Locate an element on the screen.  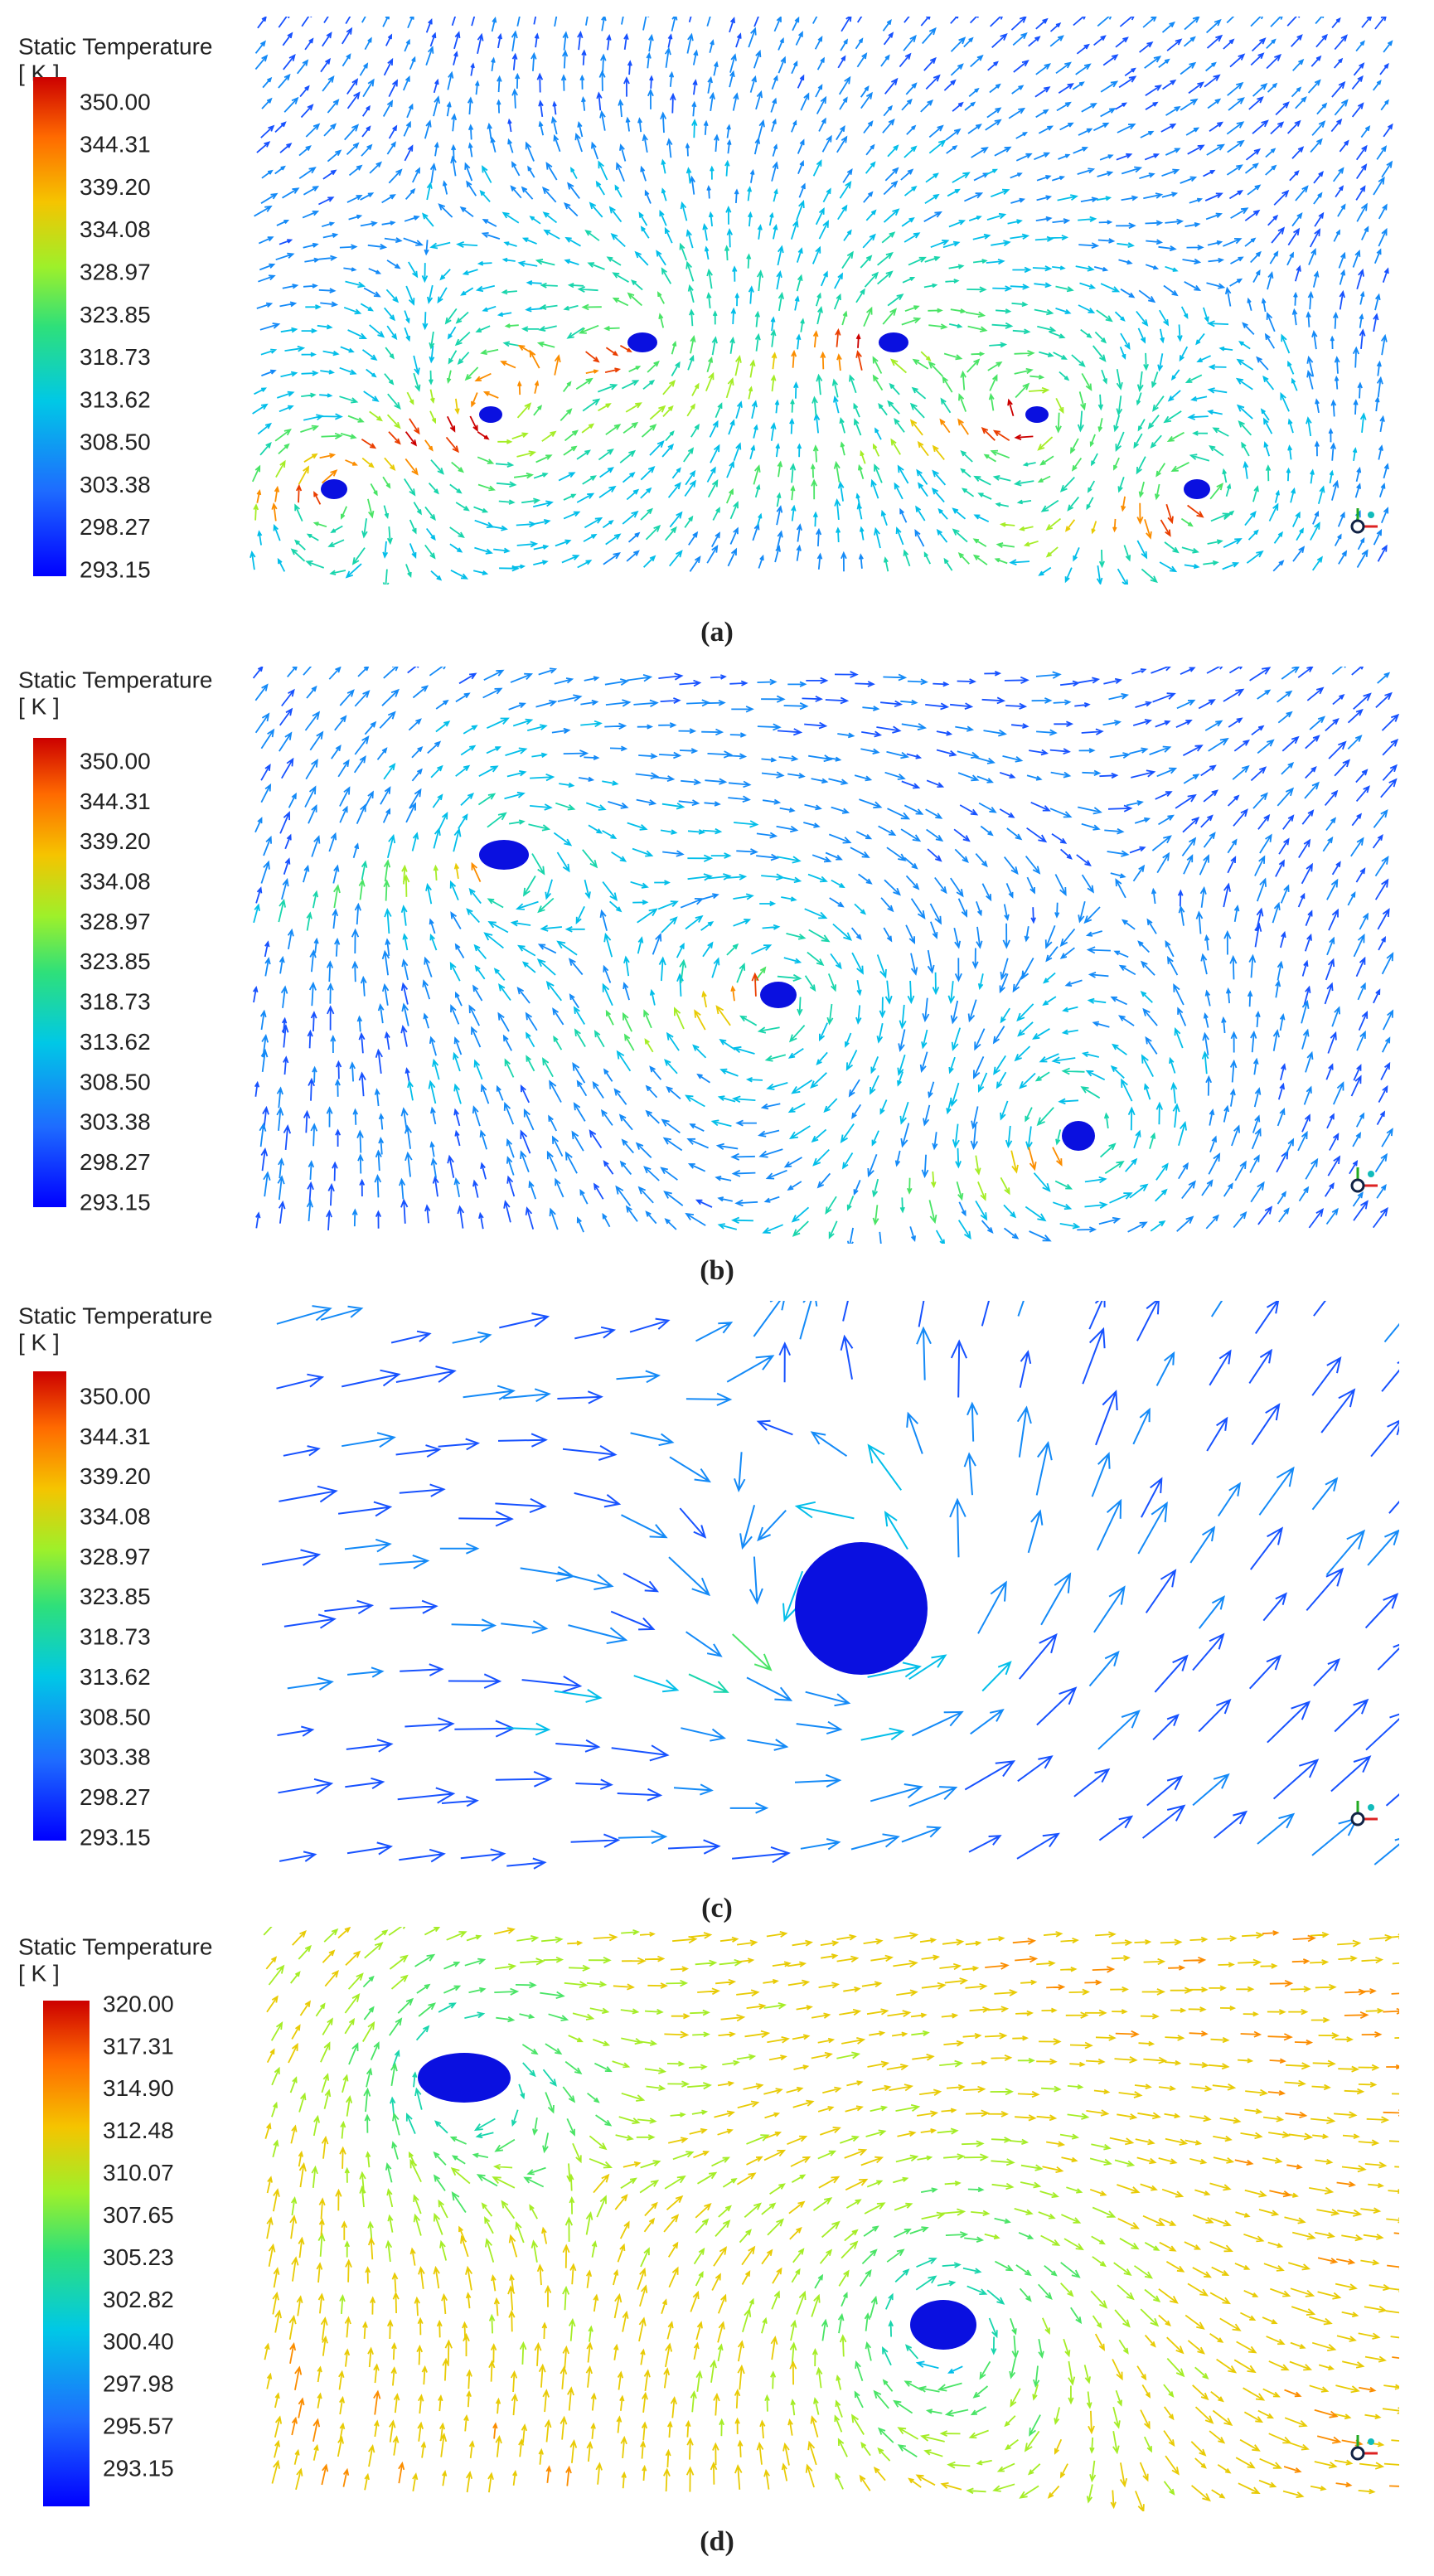
axis-origin is located at coordinates (1357, 1185).